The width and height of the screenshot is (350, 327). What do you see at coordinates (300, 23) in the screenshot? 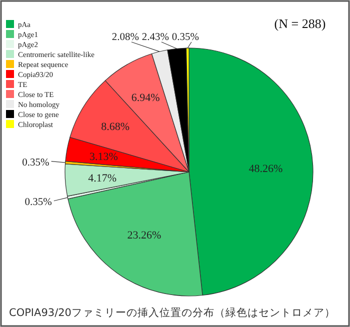
I see `text: (N = 288)` at bounding box center [300, 23].